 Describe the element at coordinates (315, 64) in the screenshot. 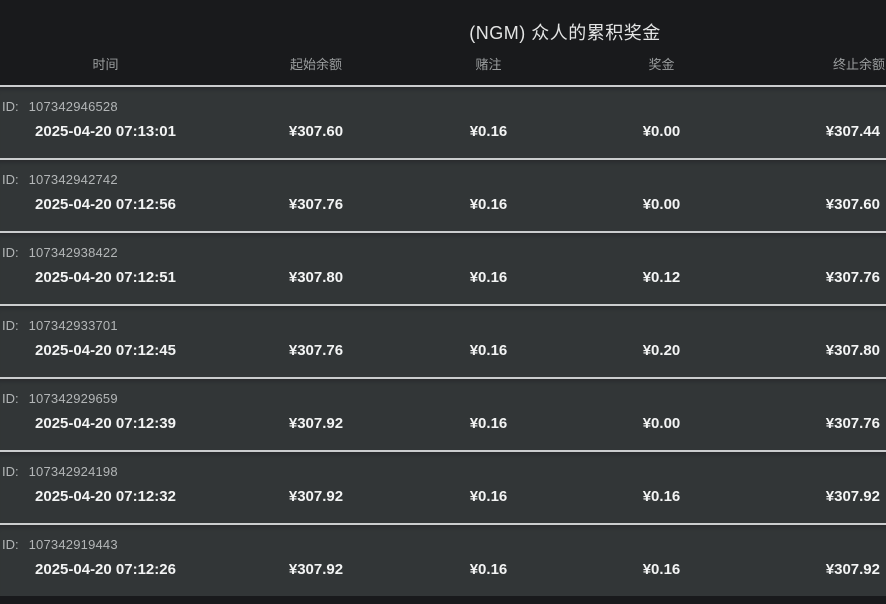

I see `column-header-start-balance: 起始余额` at that location.